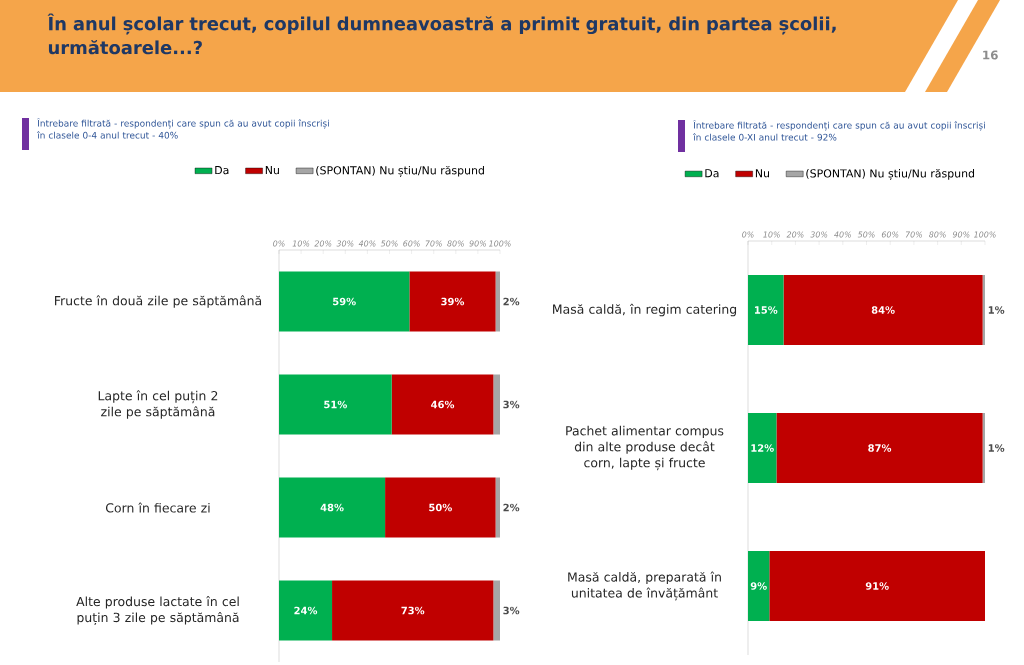  I want to click on data-label: 84%, so click(883, 310).